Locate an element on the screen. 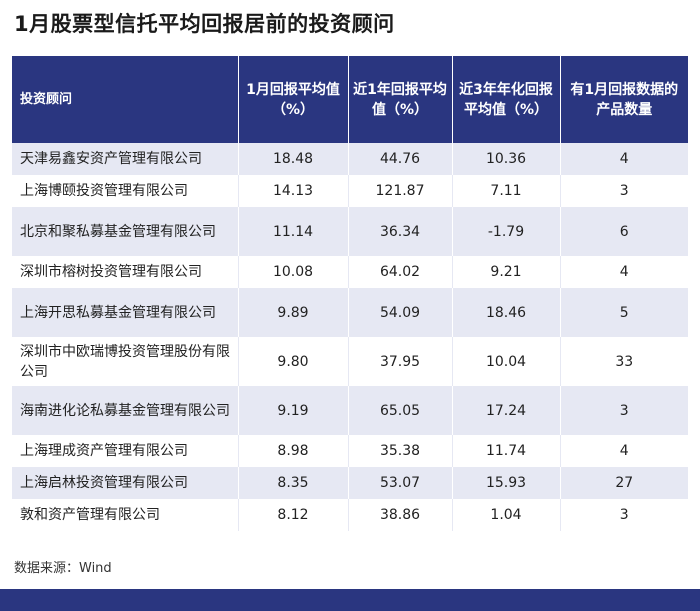 Image resolution: width=700 pixels, height=611 pixels. advisor-name: 上海开思私募基金管理有限公司 is located at coordinates (125, 312).